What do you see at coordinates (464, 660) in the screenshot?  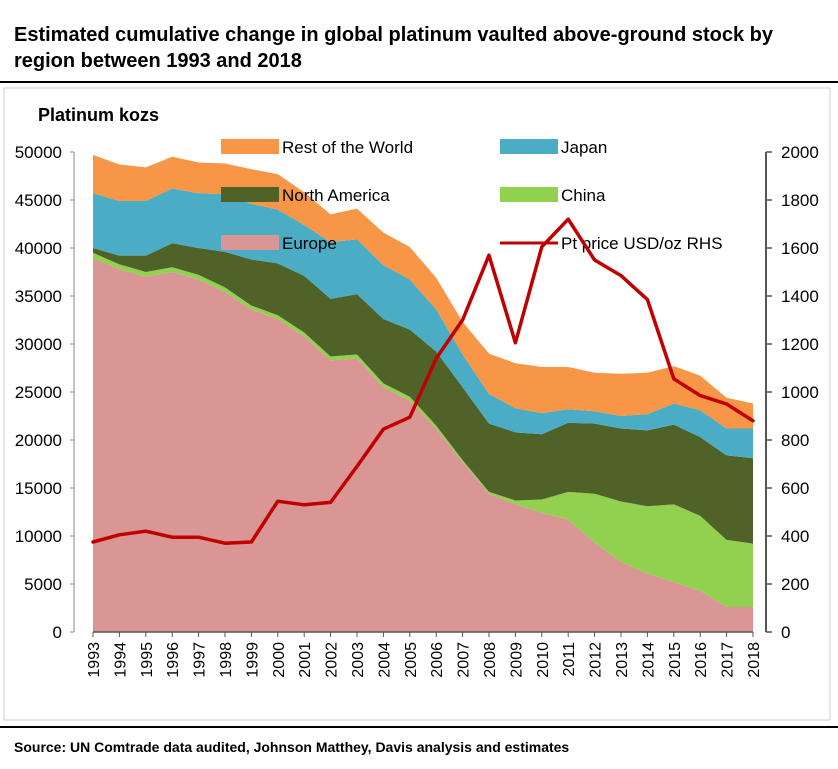 I see `x-tick-label: 2007` at bounding box center [464, 660].